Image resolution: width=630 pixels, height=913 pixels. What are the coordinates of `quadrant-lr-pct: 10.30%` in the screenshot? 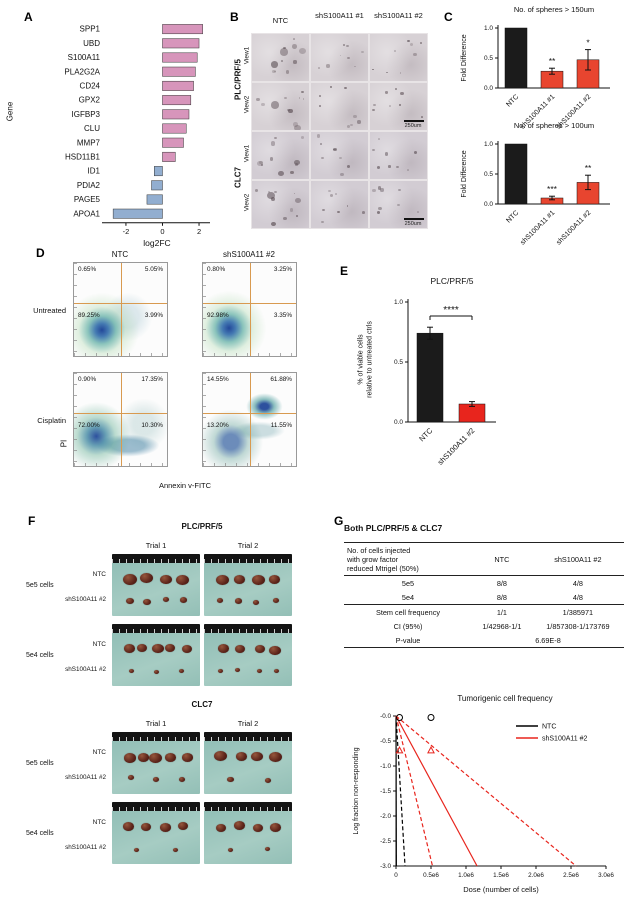 It's located at (152, 425).